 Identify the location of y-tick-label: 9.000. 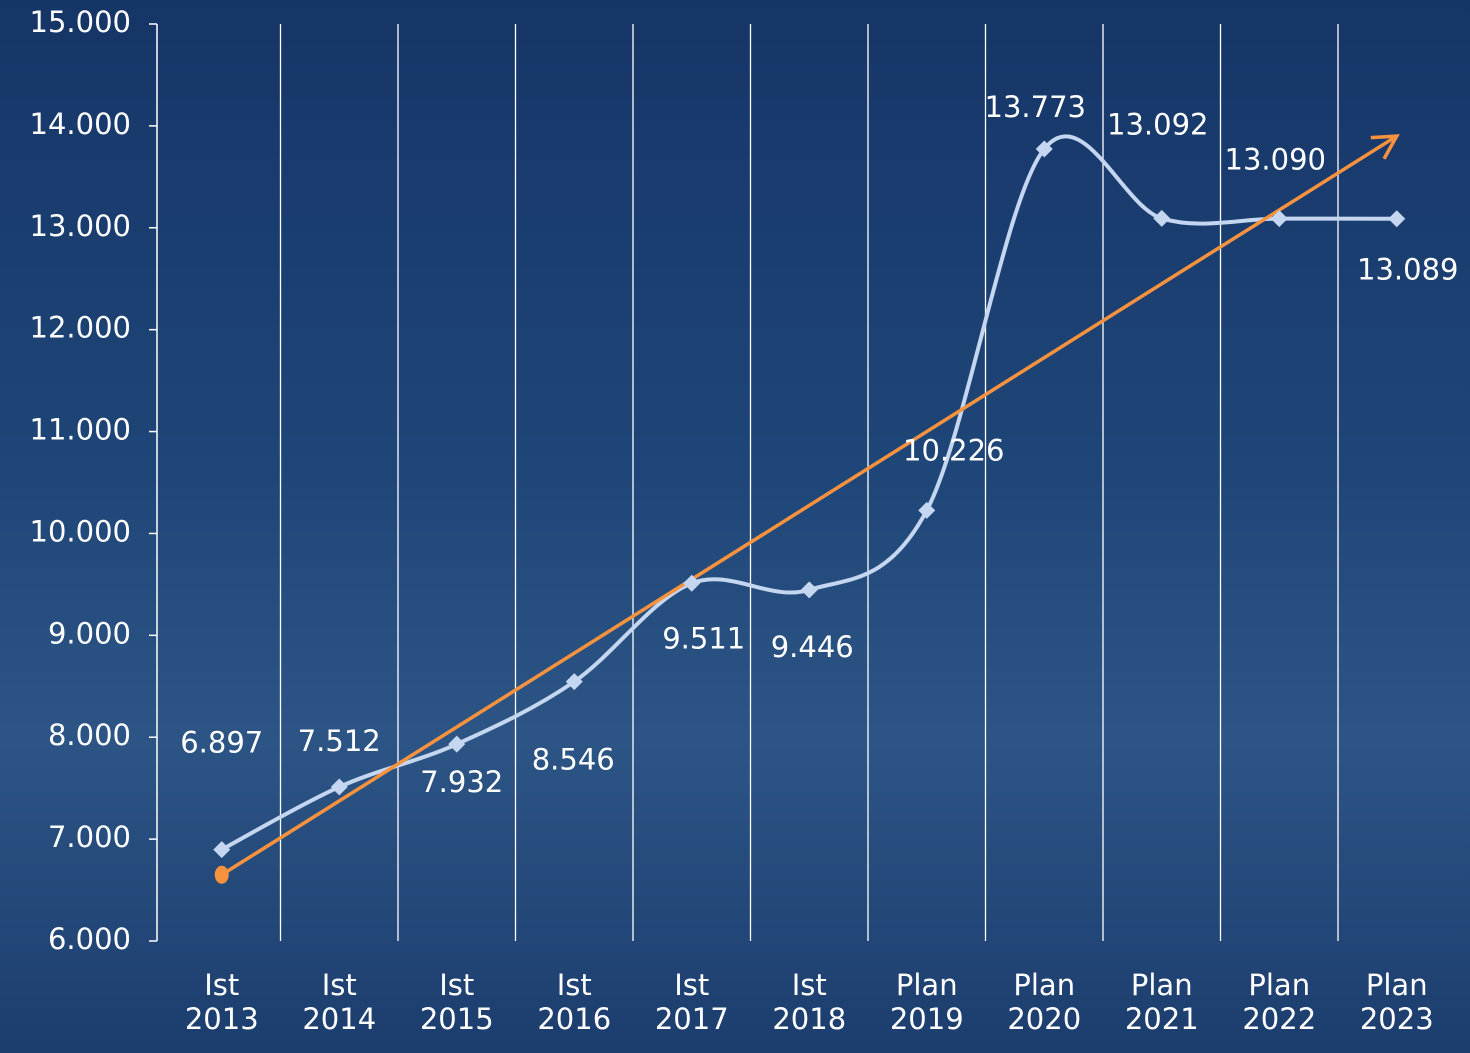
(89, 633).